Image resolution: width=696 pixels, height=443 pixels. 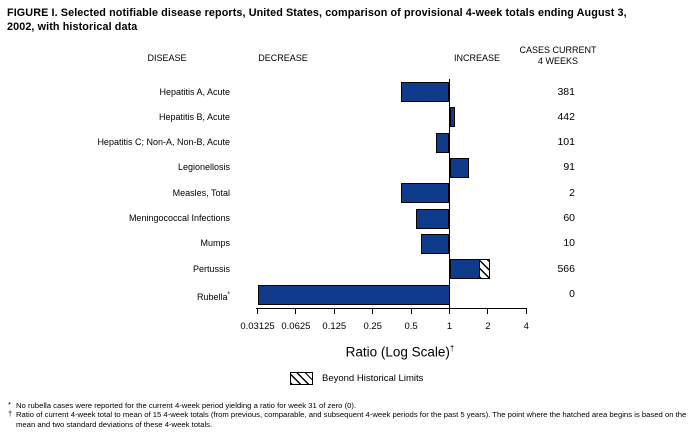 I want to click on column-header-cases-line2: 4 WEEKS, so click(x=557, y=60).